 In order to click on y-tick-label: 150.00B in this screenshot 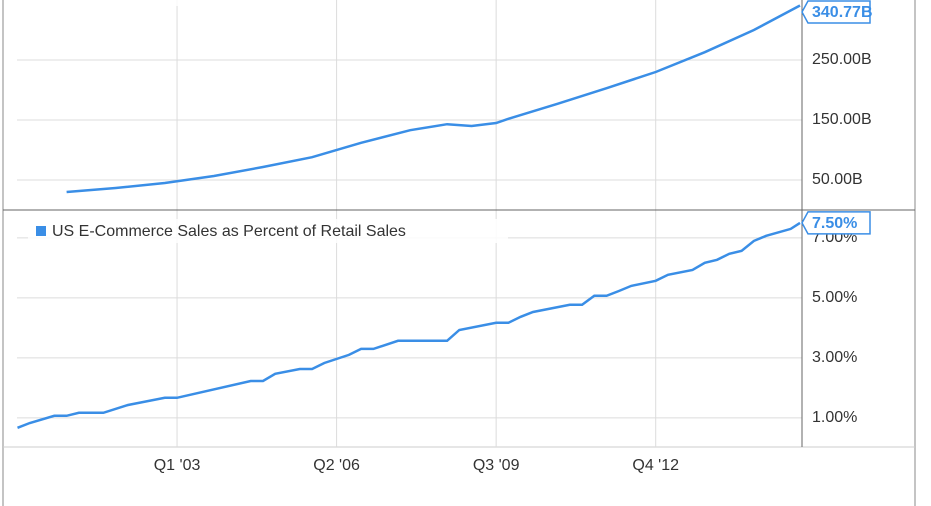, I will do `click(842, 119)`.